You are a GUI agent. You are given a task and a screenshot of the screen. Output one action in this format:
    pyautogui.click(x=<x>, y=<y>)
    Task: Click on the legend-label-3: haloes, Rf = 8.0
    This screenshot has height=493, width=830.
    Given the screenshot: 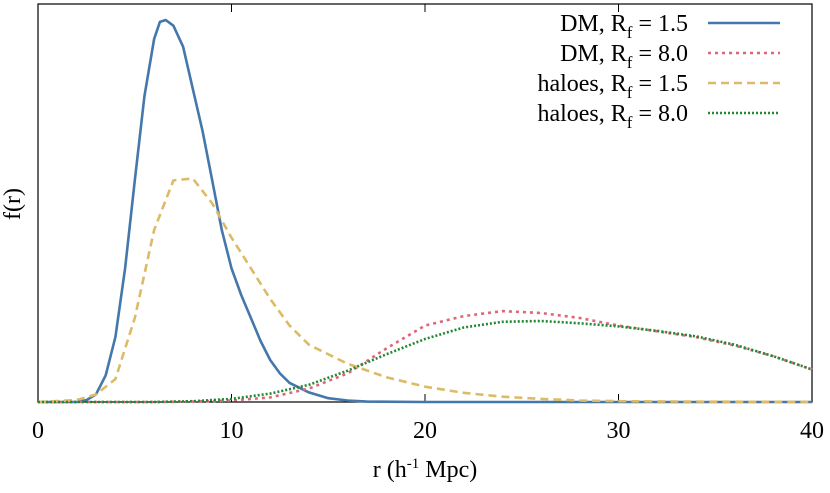 What is the action you would take?
    pyautogui.click(x=612, y=116)
    